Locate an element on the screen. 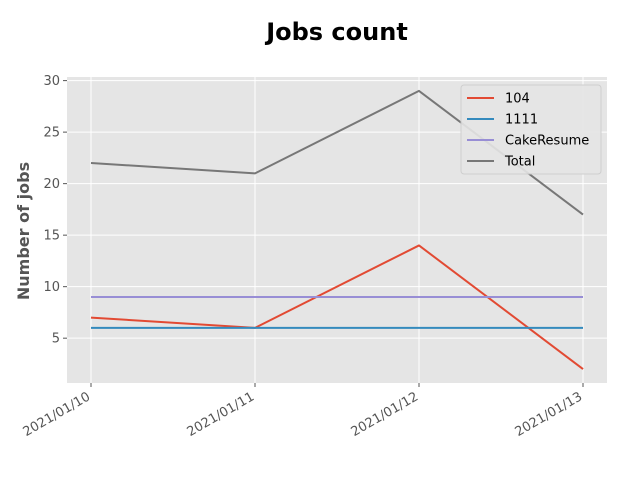  chart-title: Jobs count is located at coordinates (336, 32).